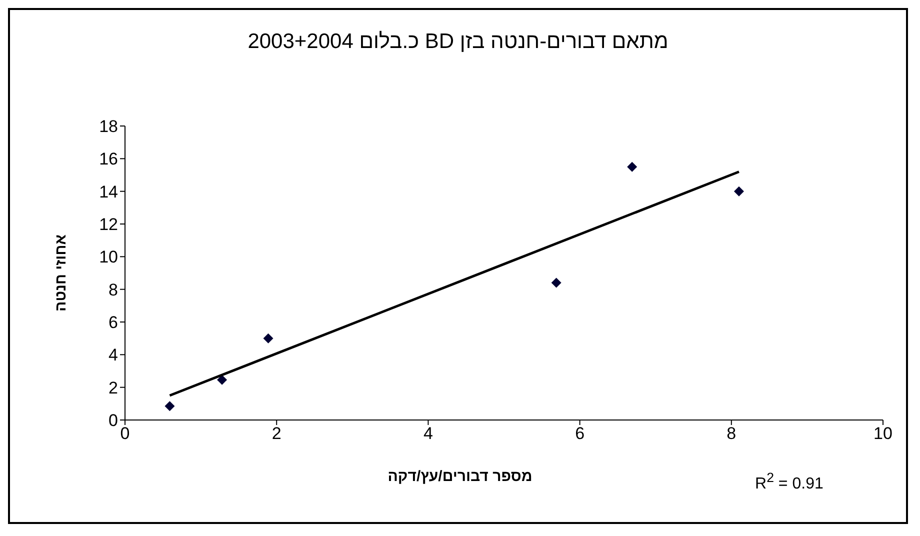 Image resolution: width=920 pixels, height=536 pixels. I want to click on chart-title: מתאם דבורים-חנטה בזן BD כ.בלום 2003+2004, so click(458, 42).